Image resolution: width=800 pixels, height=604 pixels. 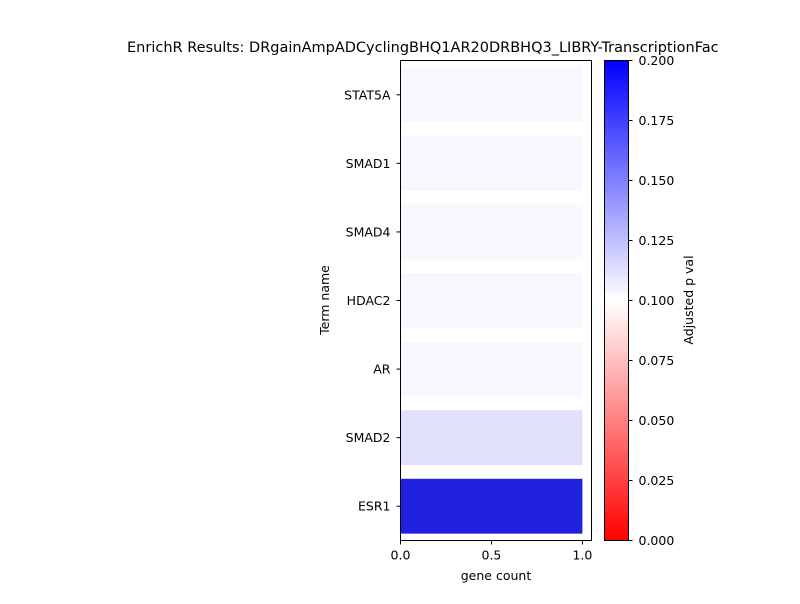 I want to click on bar-smad1, so click(x=491, y=163).